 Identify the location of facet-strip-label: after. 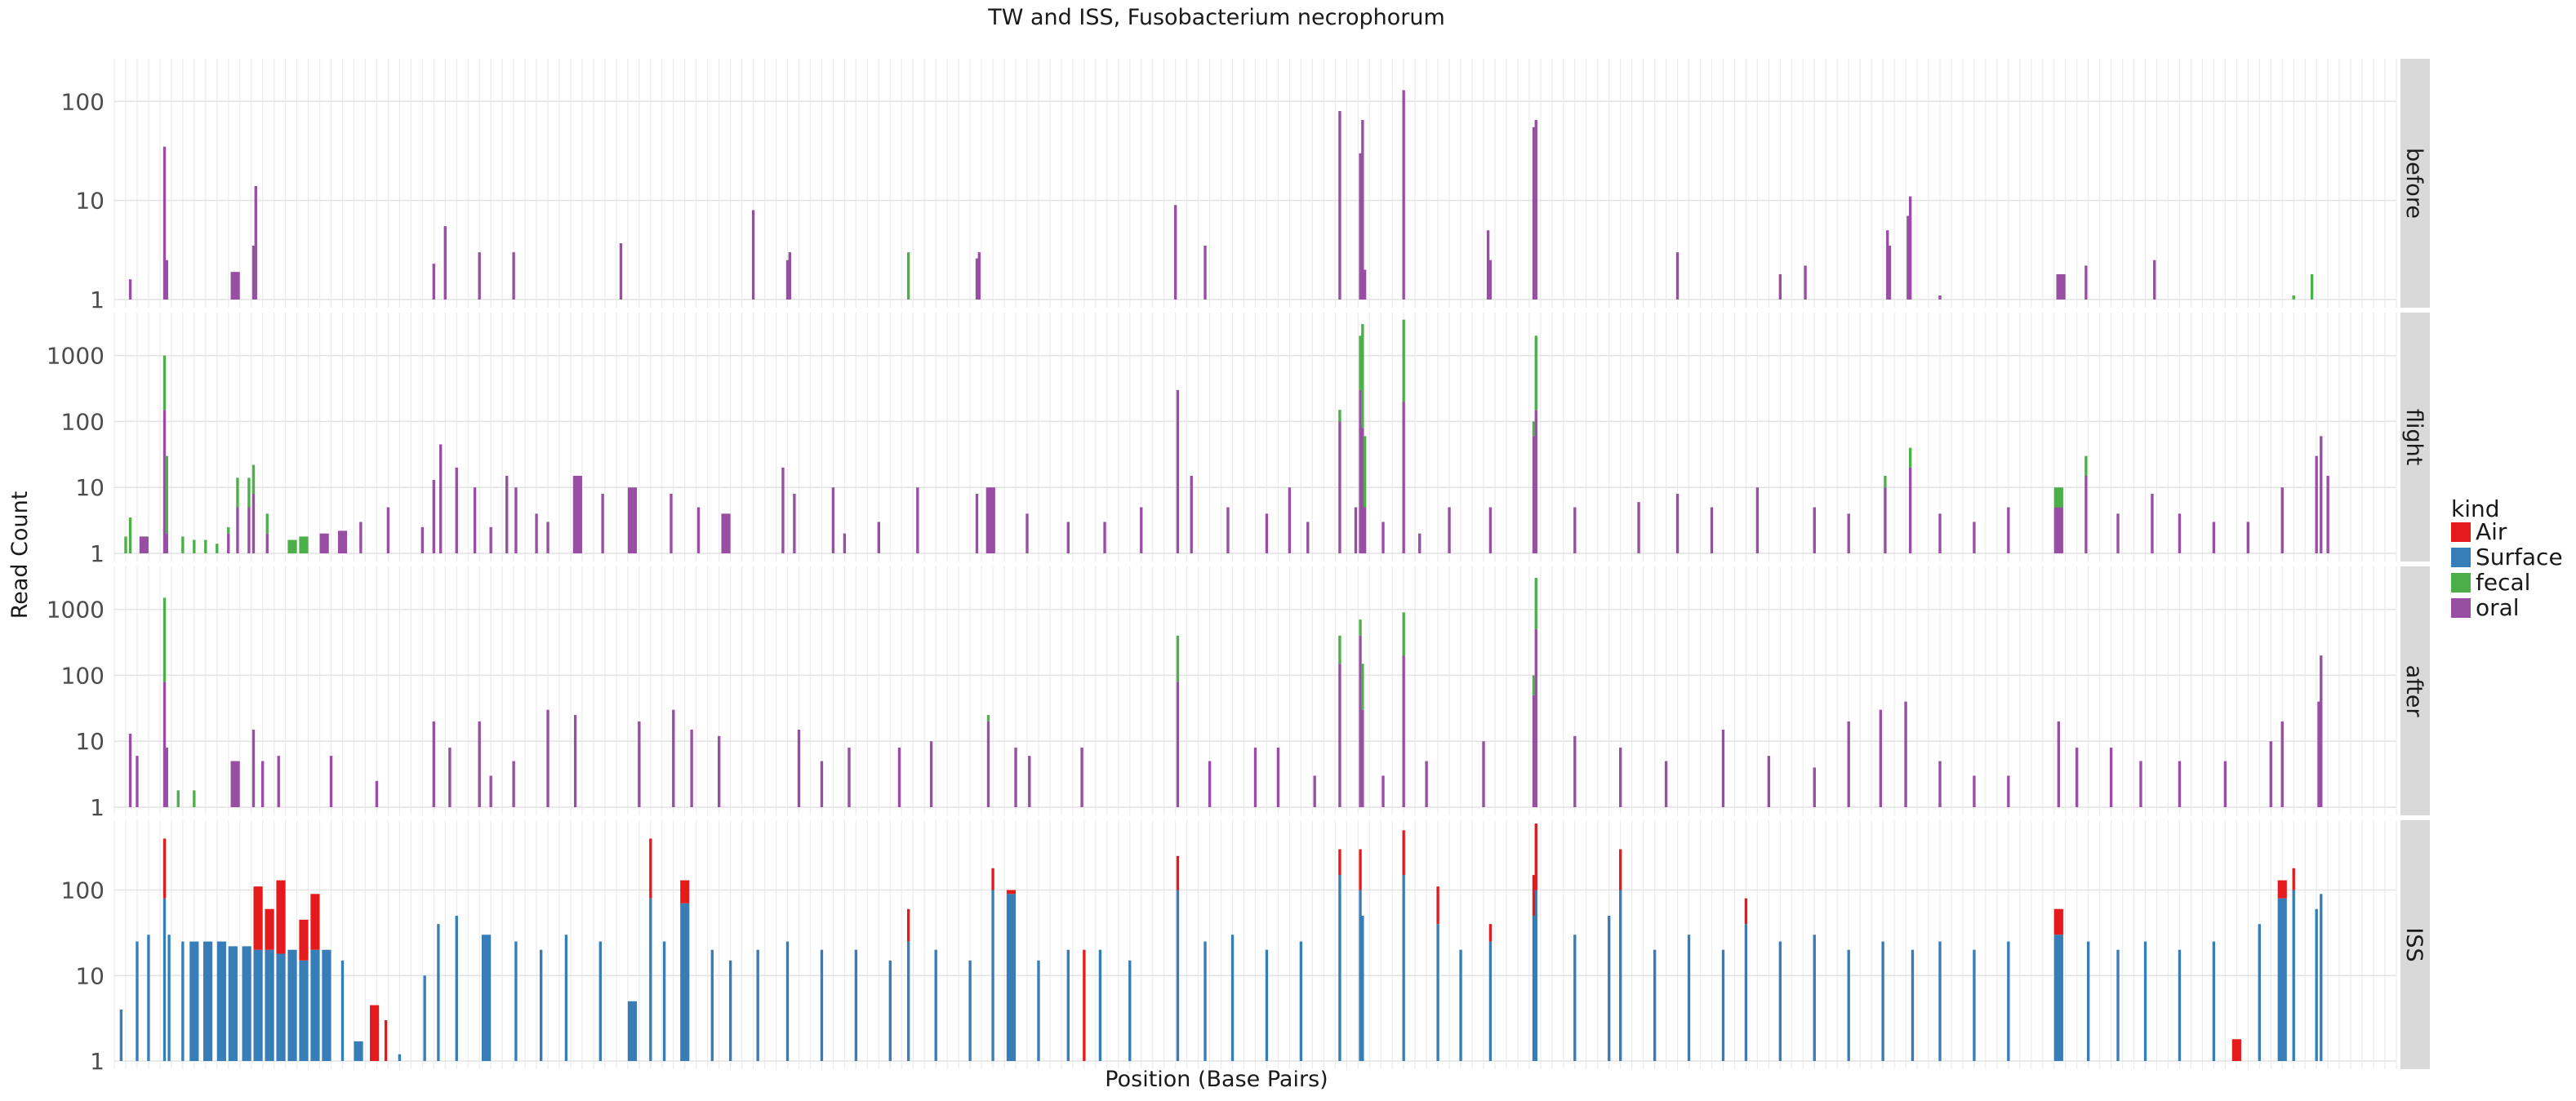
(2414, 691).